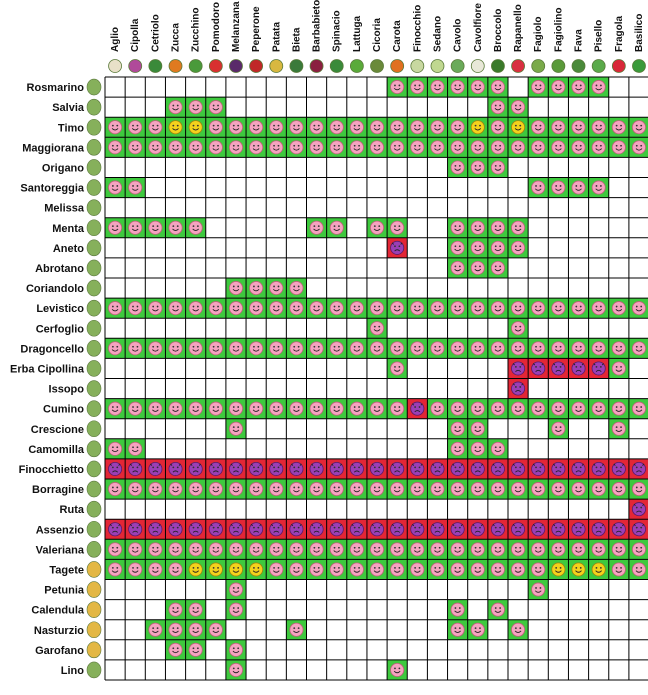 The height and width of the screenshot is (695, 648). Describe the element at coordinates (618, 468) in the screenshot. I see `cell-finocchietto-fragola` at that location.